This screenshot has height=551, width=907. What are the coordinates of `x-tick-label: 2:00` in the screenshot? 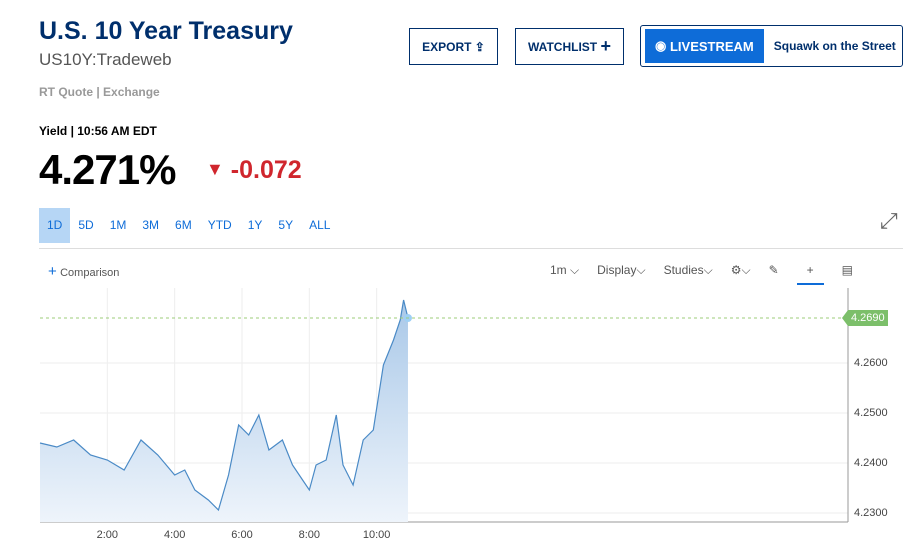 It's located at (107, 535).